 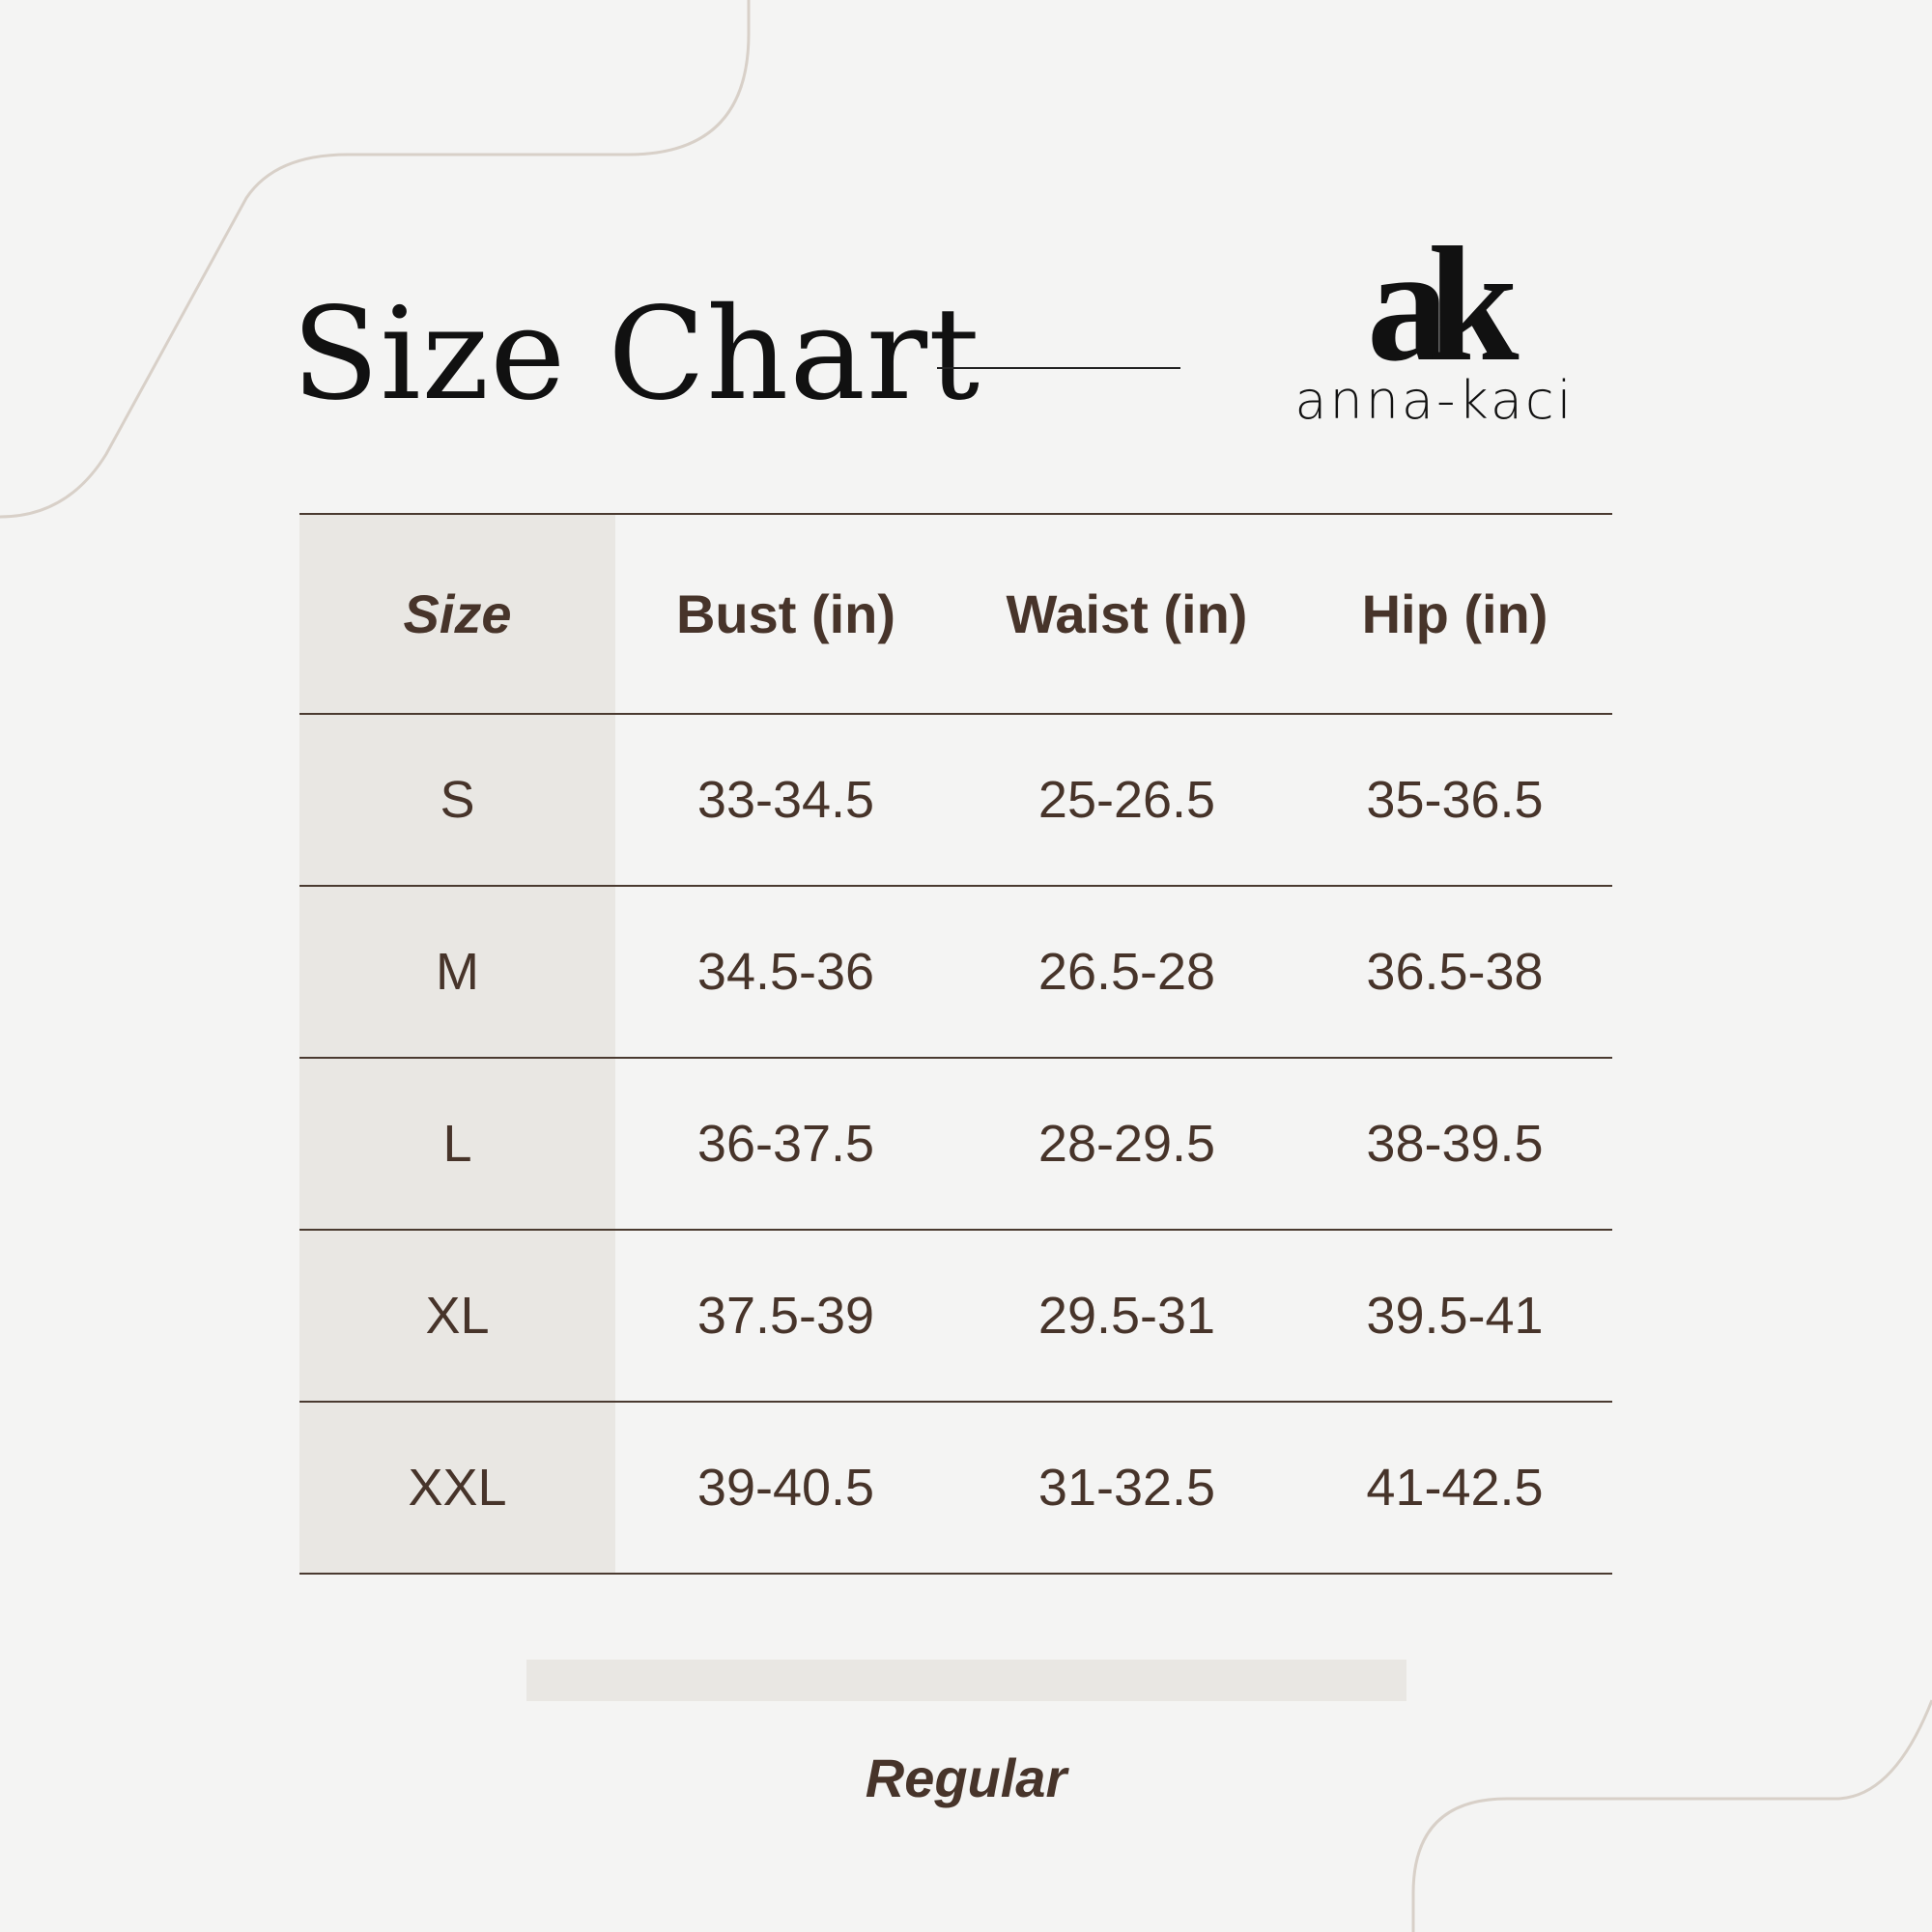 I want to click on bottom-right-curve, so click(x=1671, y=1815).